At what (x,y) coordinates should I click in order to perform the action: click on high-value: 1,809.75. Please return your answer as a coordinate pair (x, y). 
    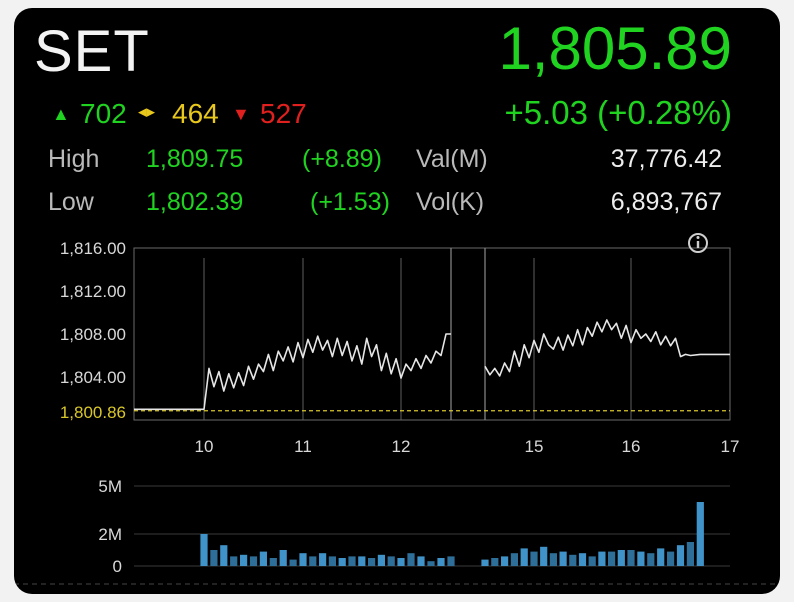
    Looking at the image, I should click on (195, 159).